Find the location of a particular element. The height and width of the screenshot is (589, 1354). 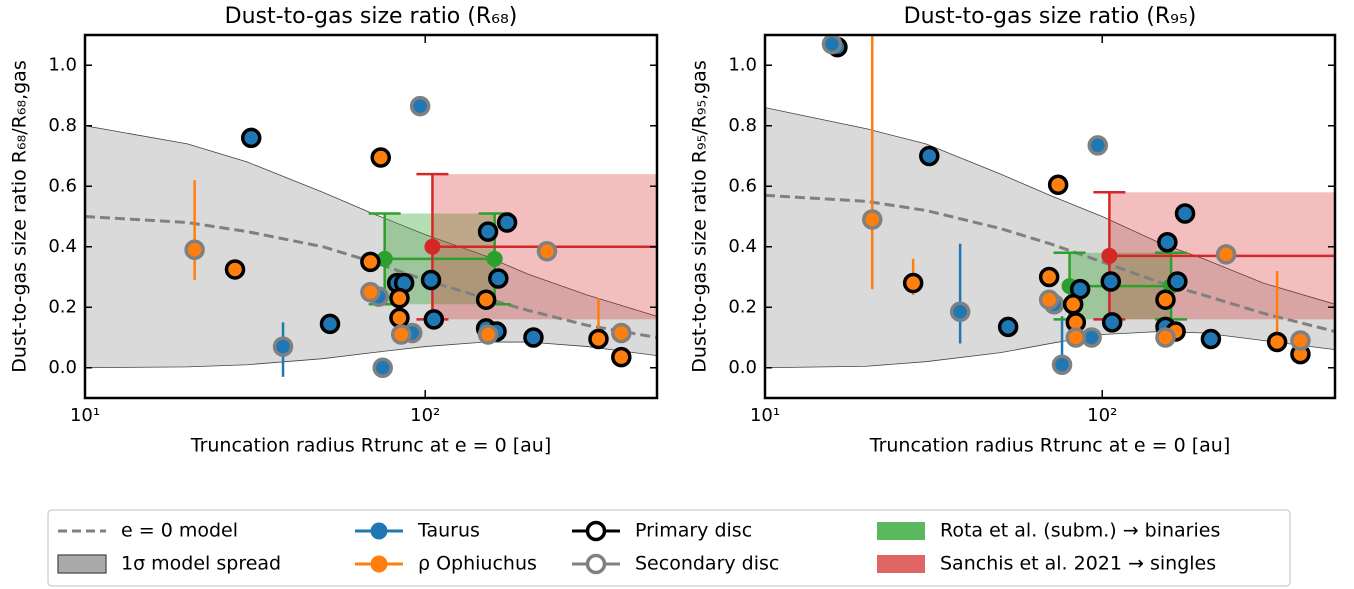

model-line is located at coordinates (371, 277).